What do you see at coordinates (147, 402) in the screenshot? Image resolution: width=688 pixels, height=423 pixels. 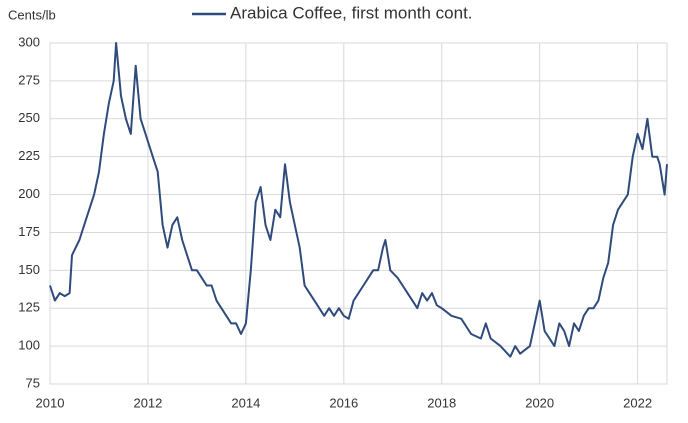 I see `x-tick-label: 2012` at bounding box center [147, 402].